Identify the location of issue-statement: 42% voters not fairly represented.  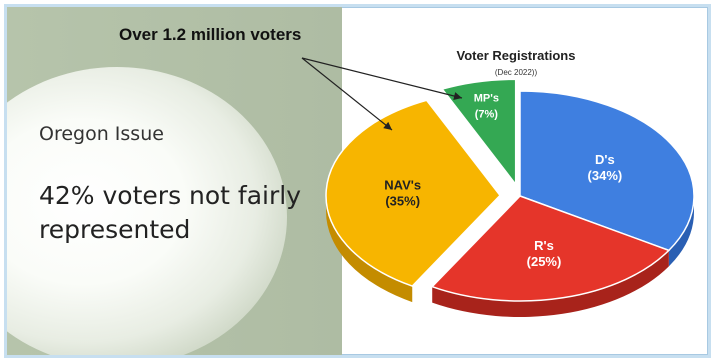
(170, 212).